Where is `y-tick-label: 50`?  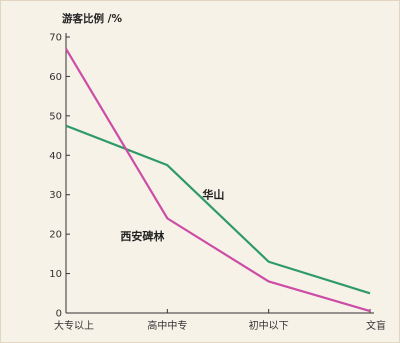 y-tick-label: 50 is located at coordinates (55, 116).